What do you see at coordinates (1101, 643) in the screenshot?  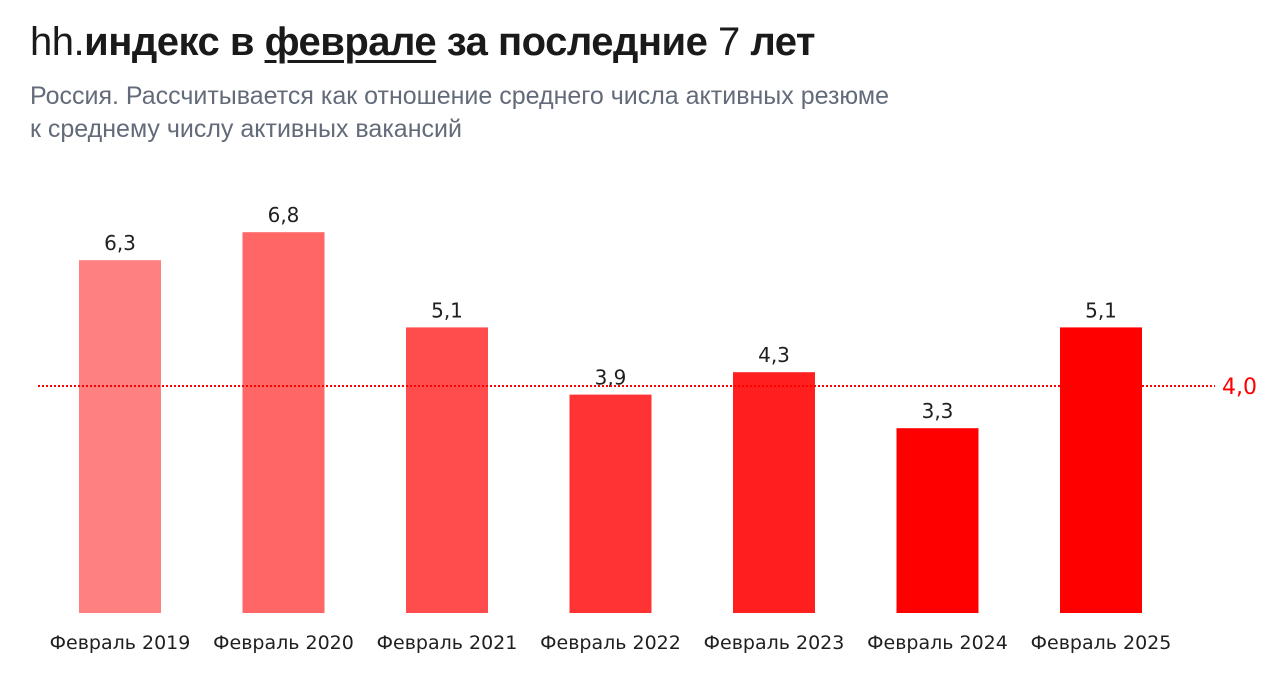 I see `category-label: Февраль 2025` at bounding box center [1101, 643].